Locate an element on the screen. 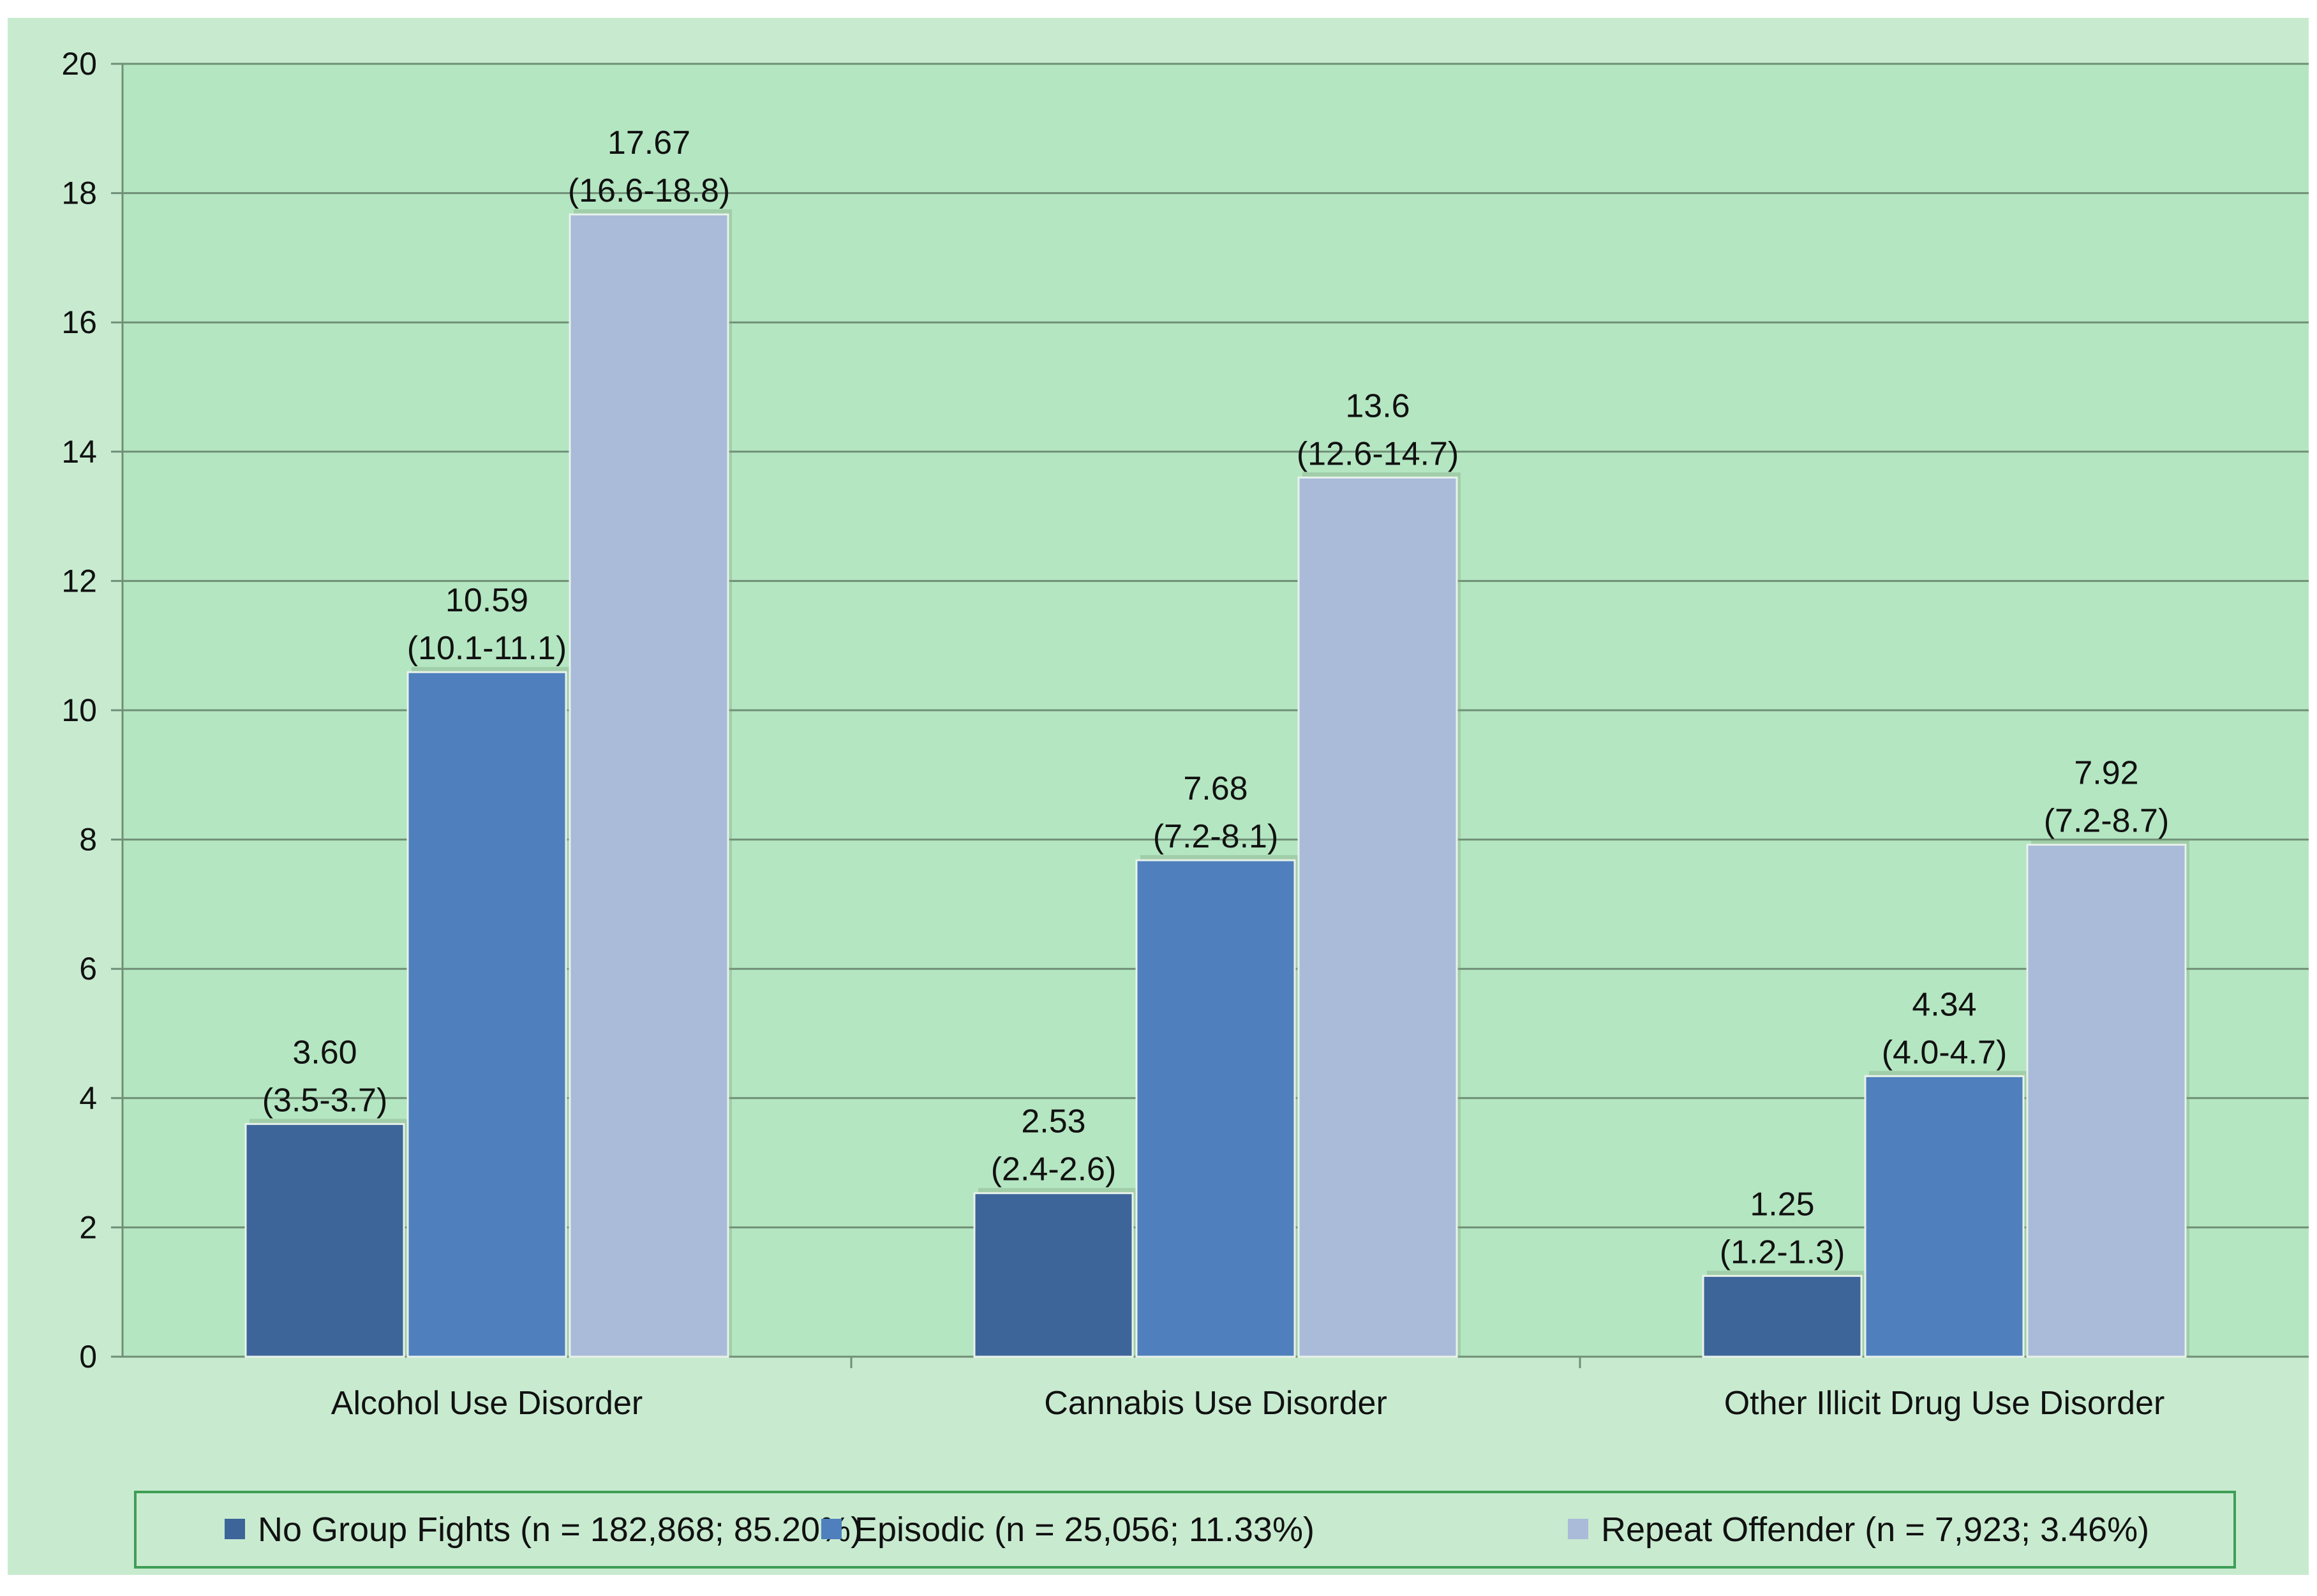 This screenshot has width=2317, height=1596. data-ci-label: (1.2-1.3) is located at coordinates (1783, 1252).